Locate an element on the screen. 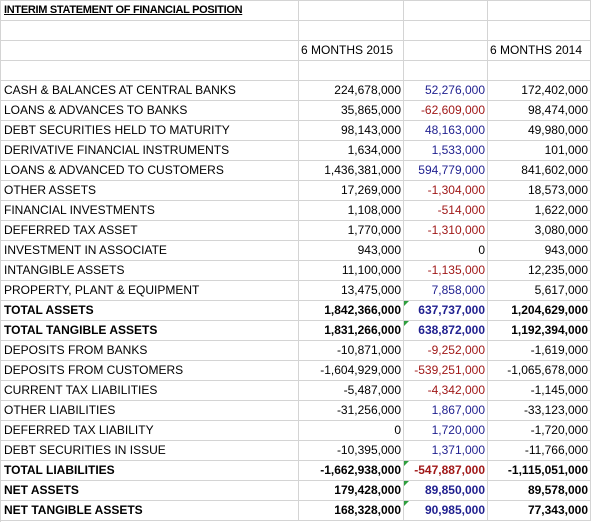 The height and width of the screenshot is (522, 591). value-2014-cell: -1,065,678,000 is located at coordinates (539, 371).